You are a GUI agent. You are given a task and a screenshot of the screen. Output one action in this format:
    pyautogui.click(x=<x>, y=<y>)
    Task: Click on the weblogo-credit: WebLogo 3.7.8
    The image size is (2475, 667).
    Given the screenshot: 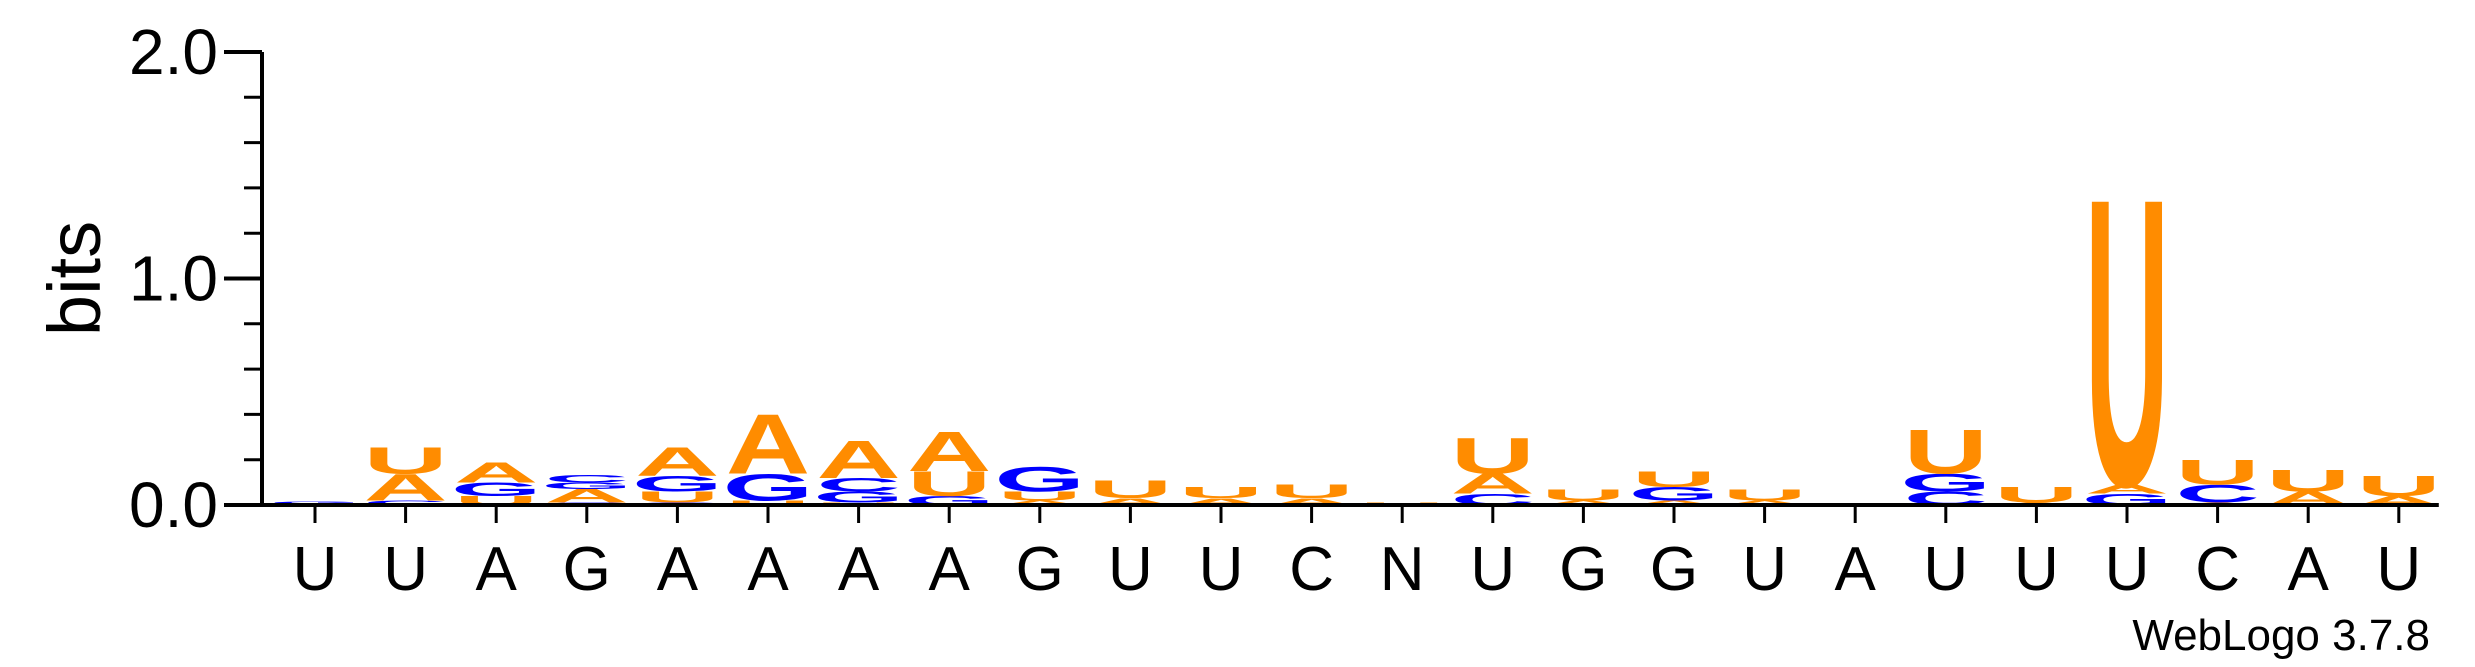 What is the action you would take?
    pyautogui.click(x=2281, y=635)
    